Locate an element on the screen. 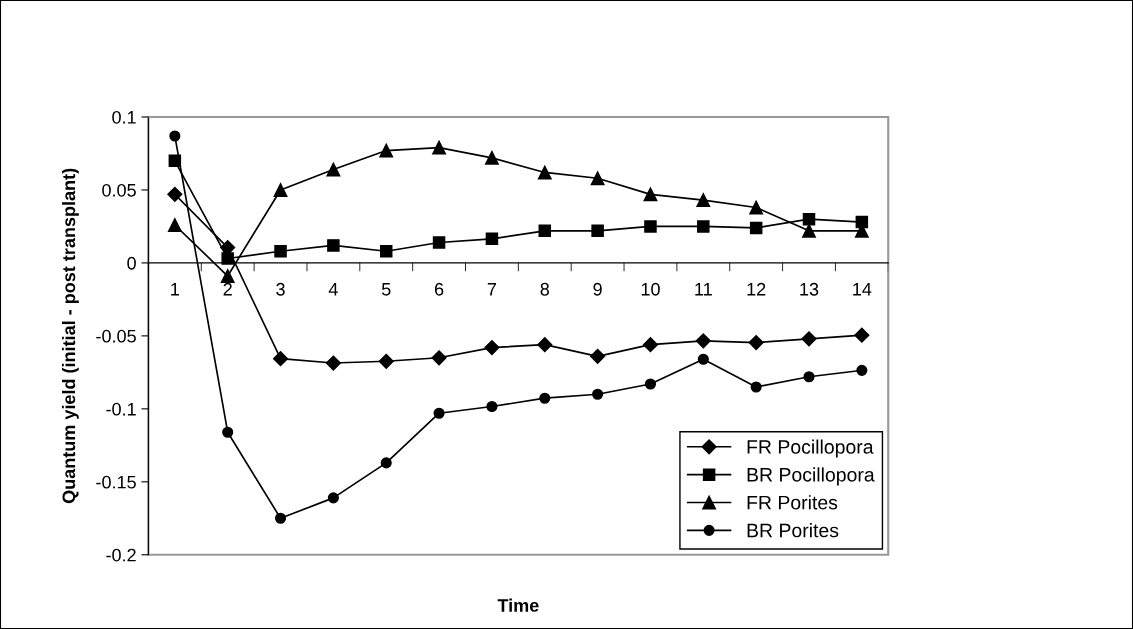 The image size is (1133, 629). y-axis-title: Quantum yield (initial - post transplant) is located at coordinates (70, 336).